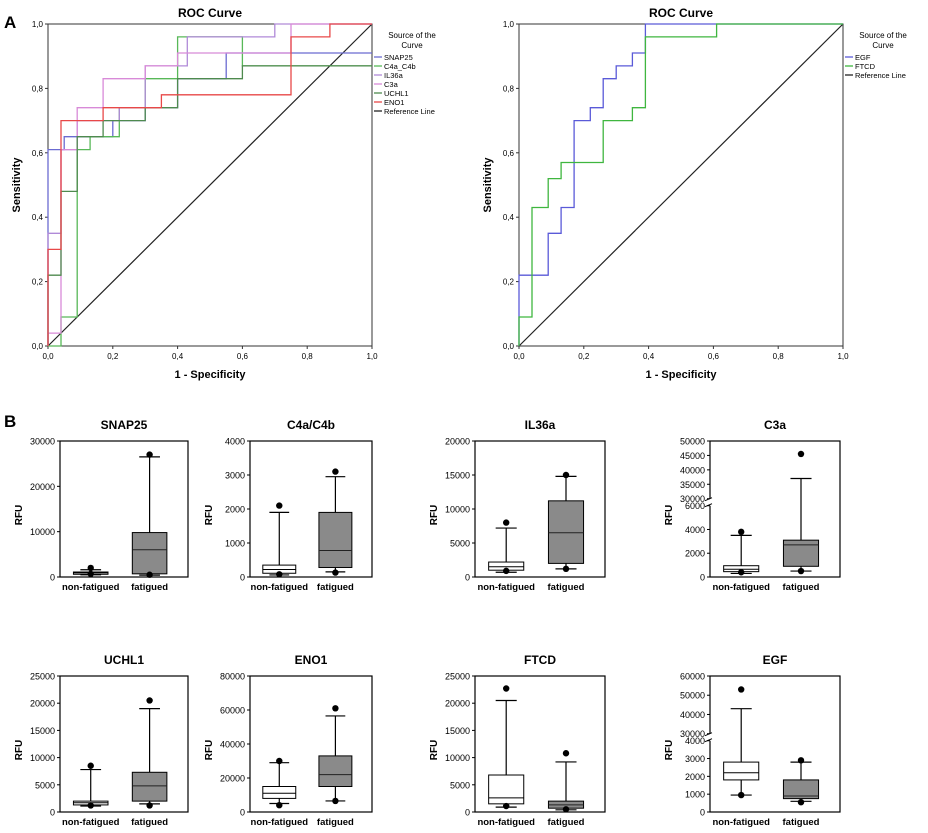  I want to click on chart-title: EGF, so click(775, 660).